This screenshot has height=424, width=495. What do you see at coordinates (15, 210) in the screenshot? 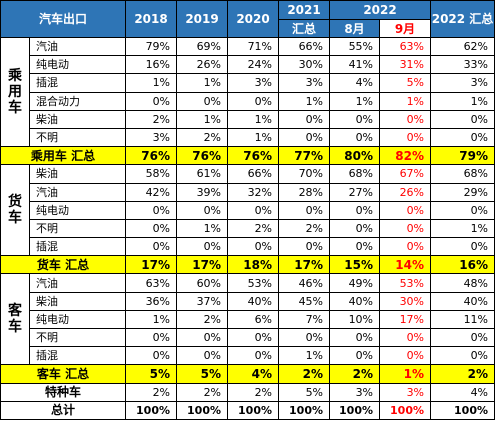
I see `group-truck: 货车` at bounding box center [15, 210].